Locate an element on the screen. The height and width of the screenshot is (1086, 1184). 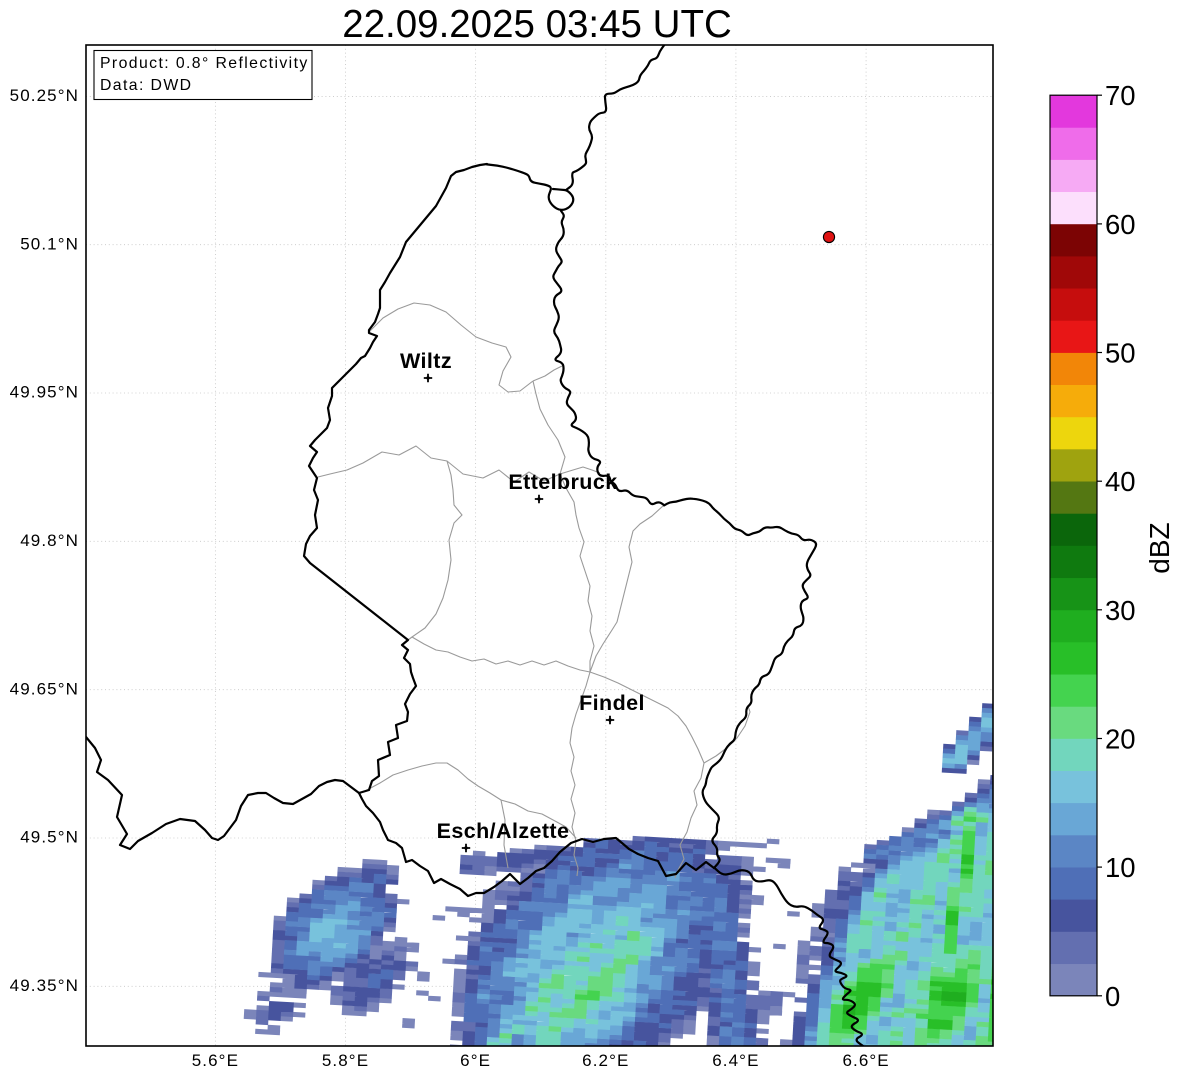
svg-text: 22.09.2025 03:45 UTC is located at coordinates (537, 24).